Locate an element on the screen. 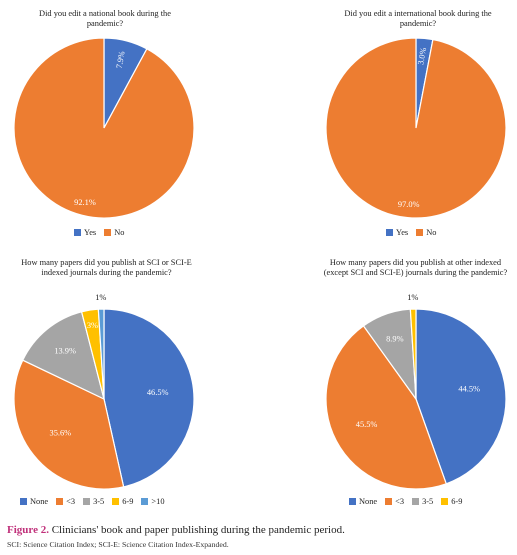  chart-2-legend: Yes No is located at coordinates (415, 232).